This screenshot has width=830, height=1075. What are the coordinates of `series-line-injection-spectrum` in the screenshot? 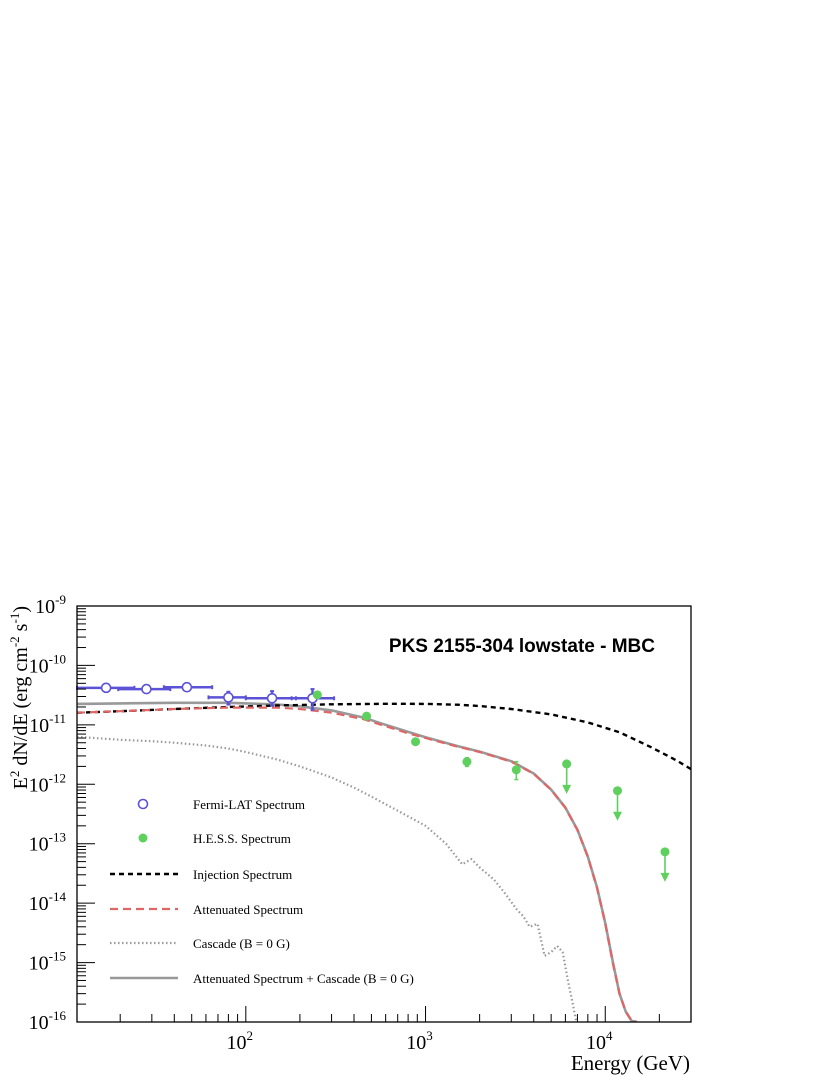 It's located at (384, 736).